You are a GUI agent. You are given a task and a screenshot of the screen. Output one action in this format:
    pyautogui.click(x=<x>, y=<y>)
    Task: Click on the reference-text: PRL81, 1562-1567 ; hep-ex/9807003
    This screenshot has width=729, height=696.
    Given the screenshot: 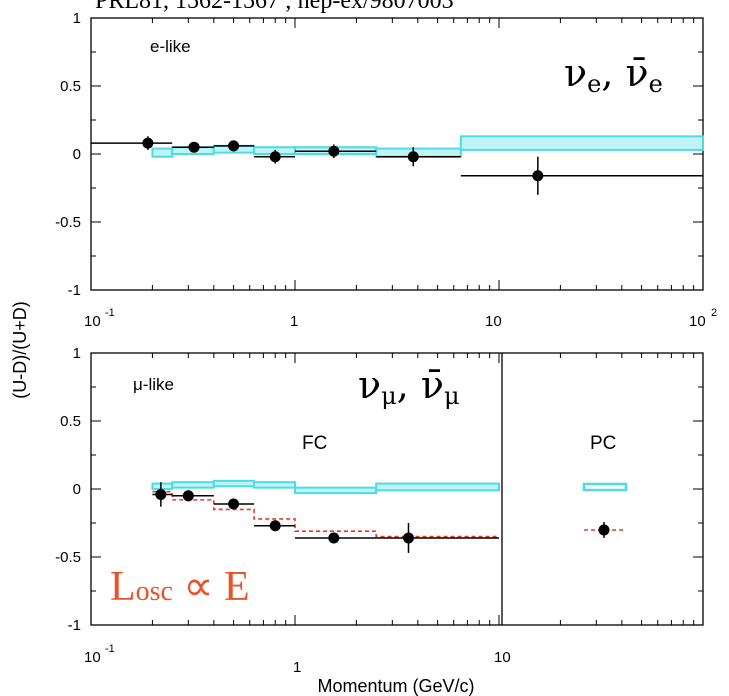 What is the action you would take?
    pyautogui.click(x=274, y=7)
    